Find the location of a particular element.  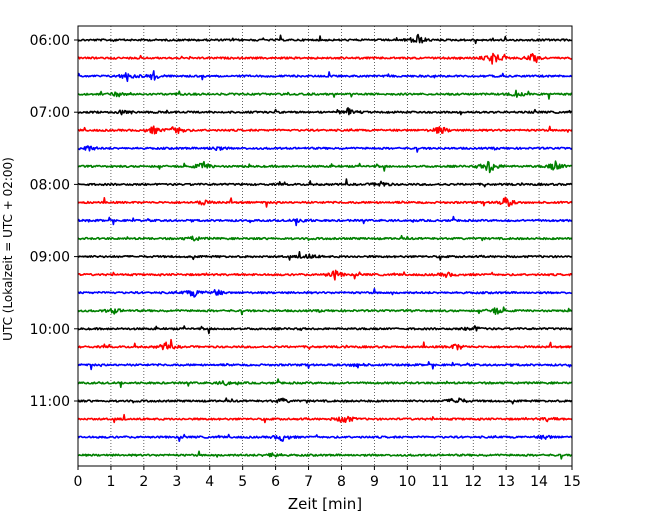

x-tick-label: 15 is located at coordinates (572, 482).